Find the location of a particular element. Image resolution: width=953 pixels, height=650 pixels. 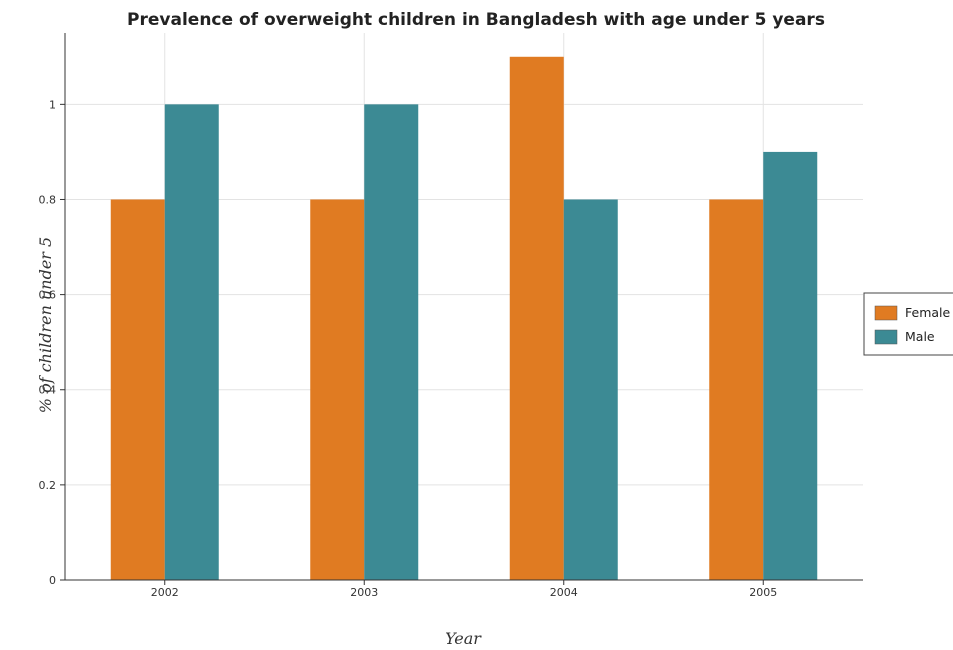

y-tick-label: 0.6 is located at coordinates (48, 295).